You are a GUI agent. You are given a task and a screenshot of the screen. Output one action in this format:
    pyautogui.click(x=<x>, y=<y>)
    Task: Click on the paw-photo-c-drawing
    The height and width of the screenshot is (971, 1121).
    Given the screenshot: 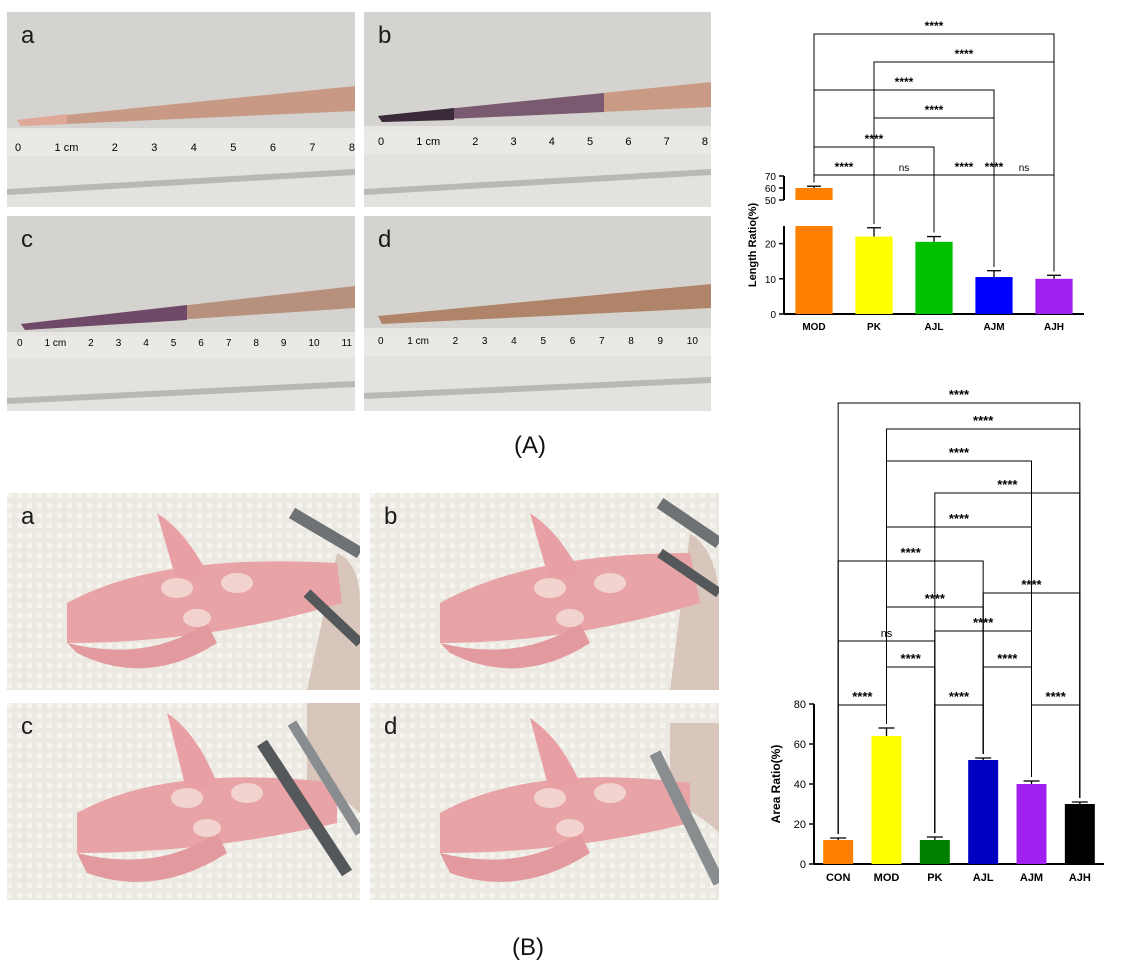 What is the action you would take?
    pyautogui.click(x=183, y=801)
    